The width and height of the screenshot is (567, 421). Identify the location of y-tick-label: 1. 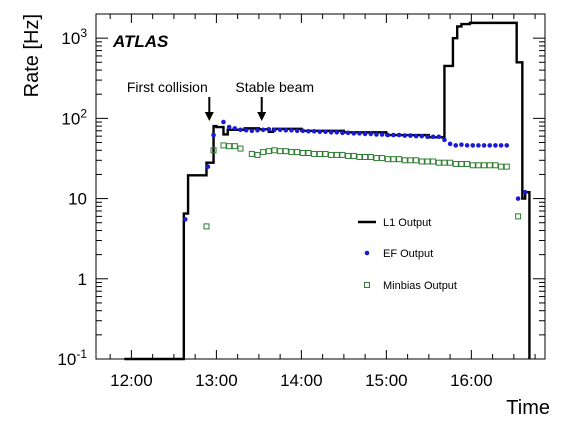
(82, 279).